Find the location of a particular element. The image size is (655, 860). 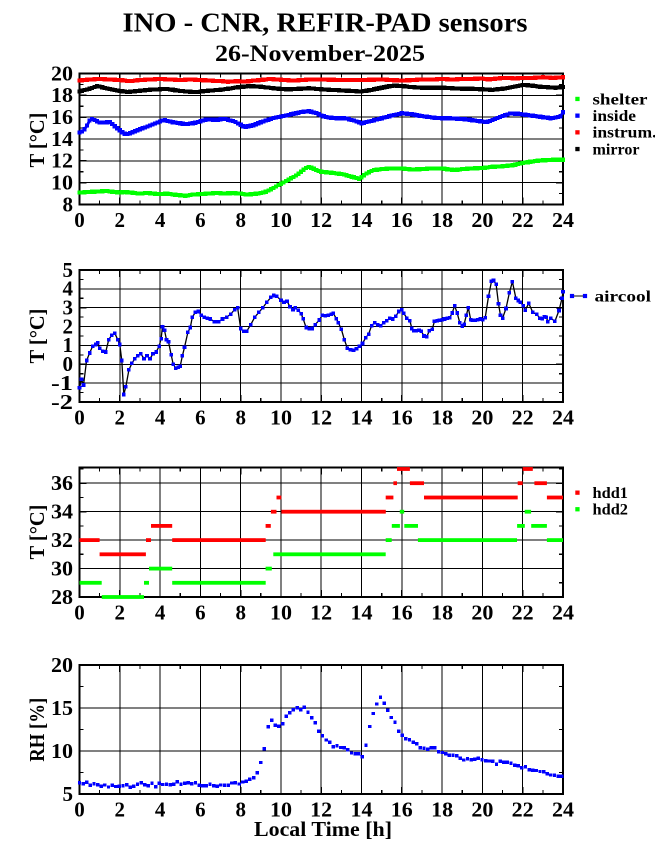

svg-text: 30 is located at coordinates (62, 568).